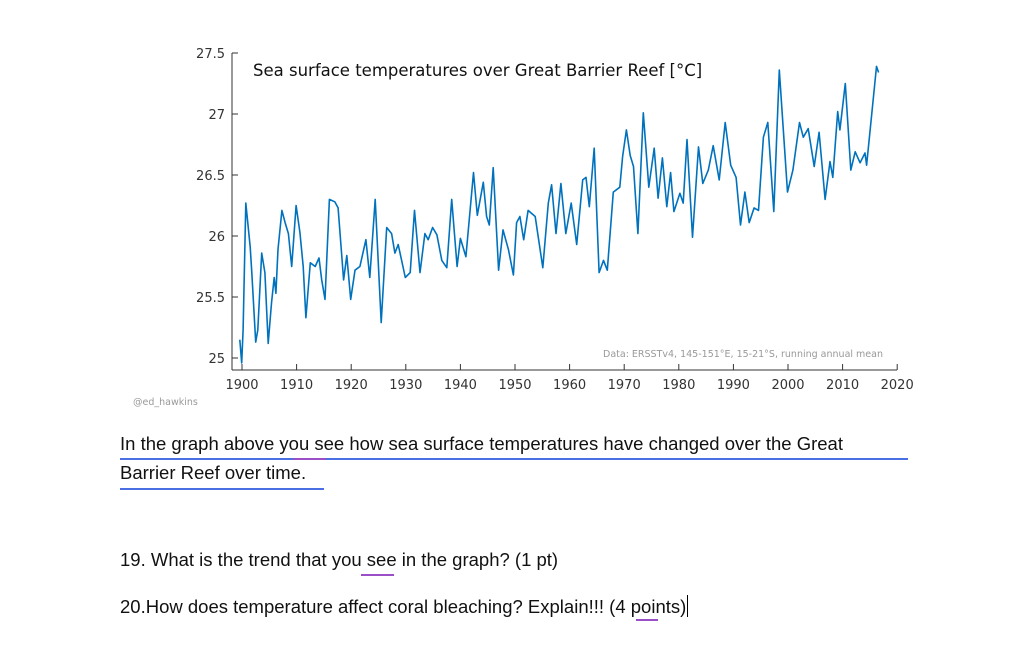 The height and width of the screenshot is (657, 1014). What do you see at coordinates (213, 472) in the screenshot?
I see `intro-line-2: Barrier Reef over time.` at bounding box center [213, 472].